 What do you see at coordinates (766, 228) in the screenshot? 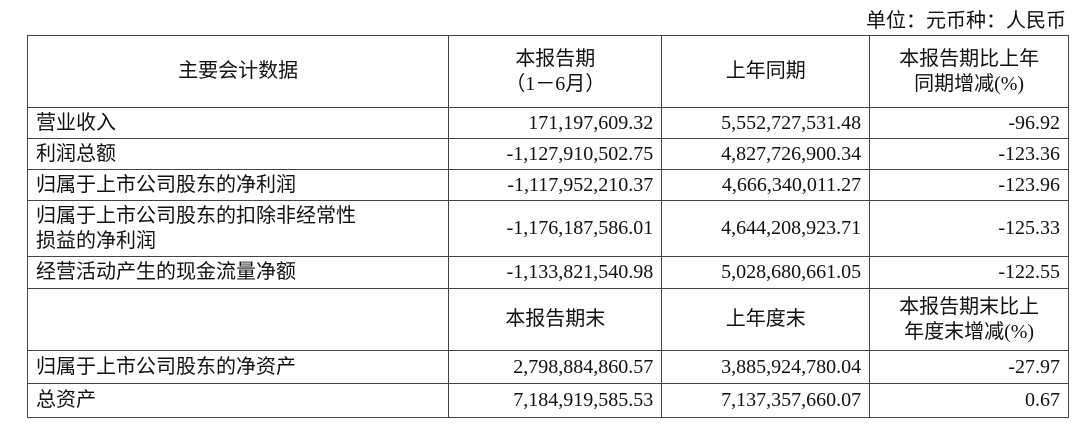
I see `prior-value: 4,644,208,923.71` at bounding box center [766, 228].